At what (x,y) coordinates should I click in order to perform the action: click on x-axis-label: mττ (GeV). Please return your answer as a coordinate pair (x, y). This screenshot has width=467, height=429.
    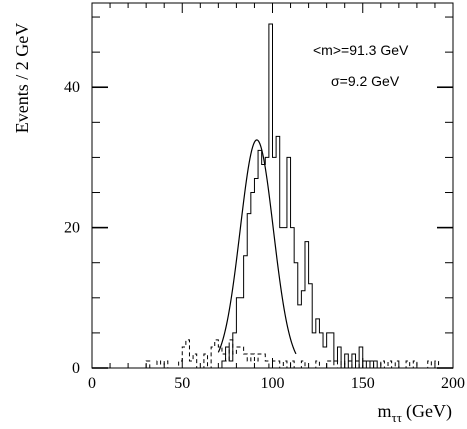
    Looking at the image, I should click on (415, 413).